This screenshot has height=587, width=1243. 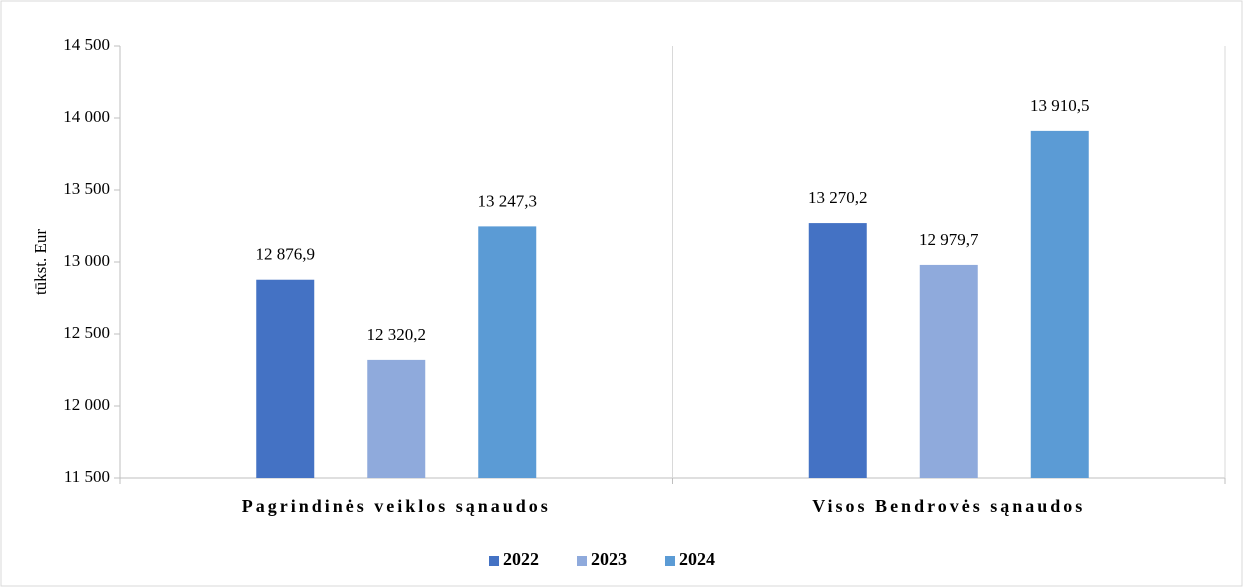 What do you see at coordinates (87, 476) in the screenshot?
I see `y-tick-label: 11 500` at bounding box center [87, 476].